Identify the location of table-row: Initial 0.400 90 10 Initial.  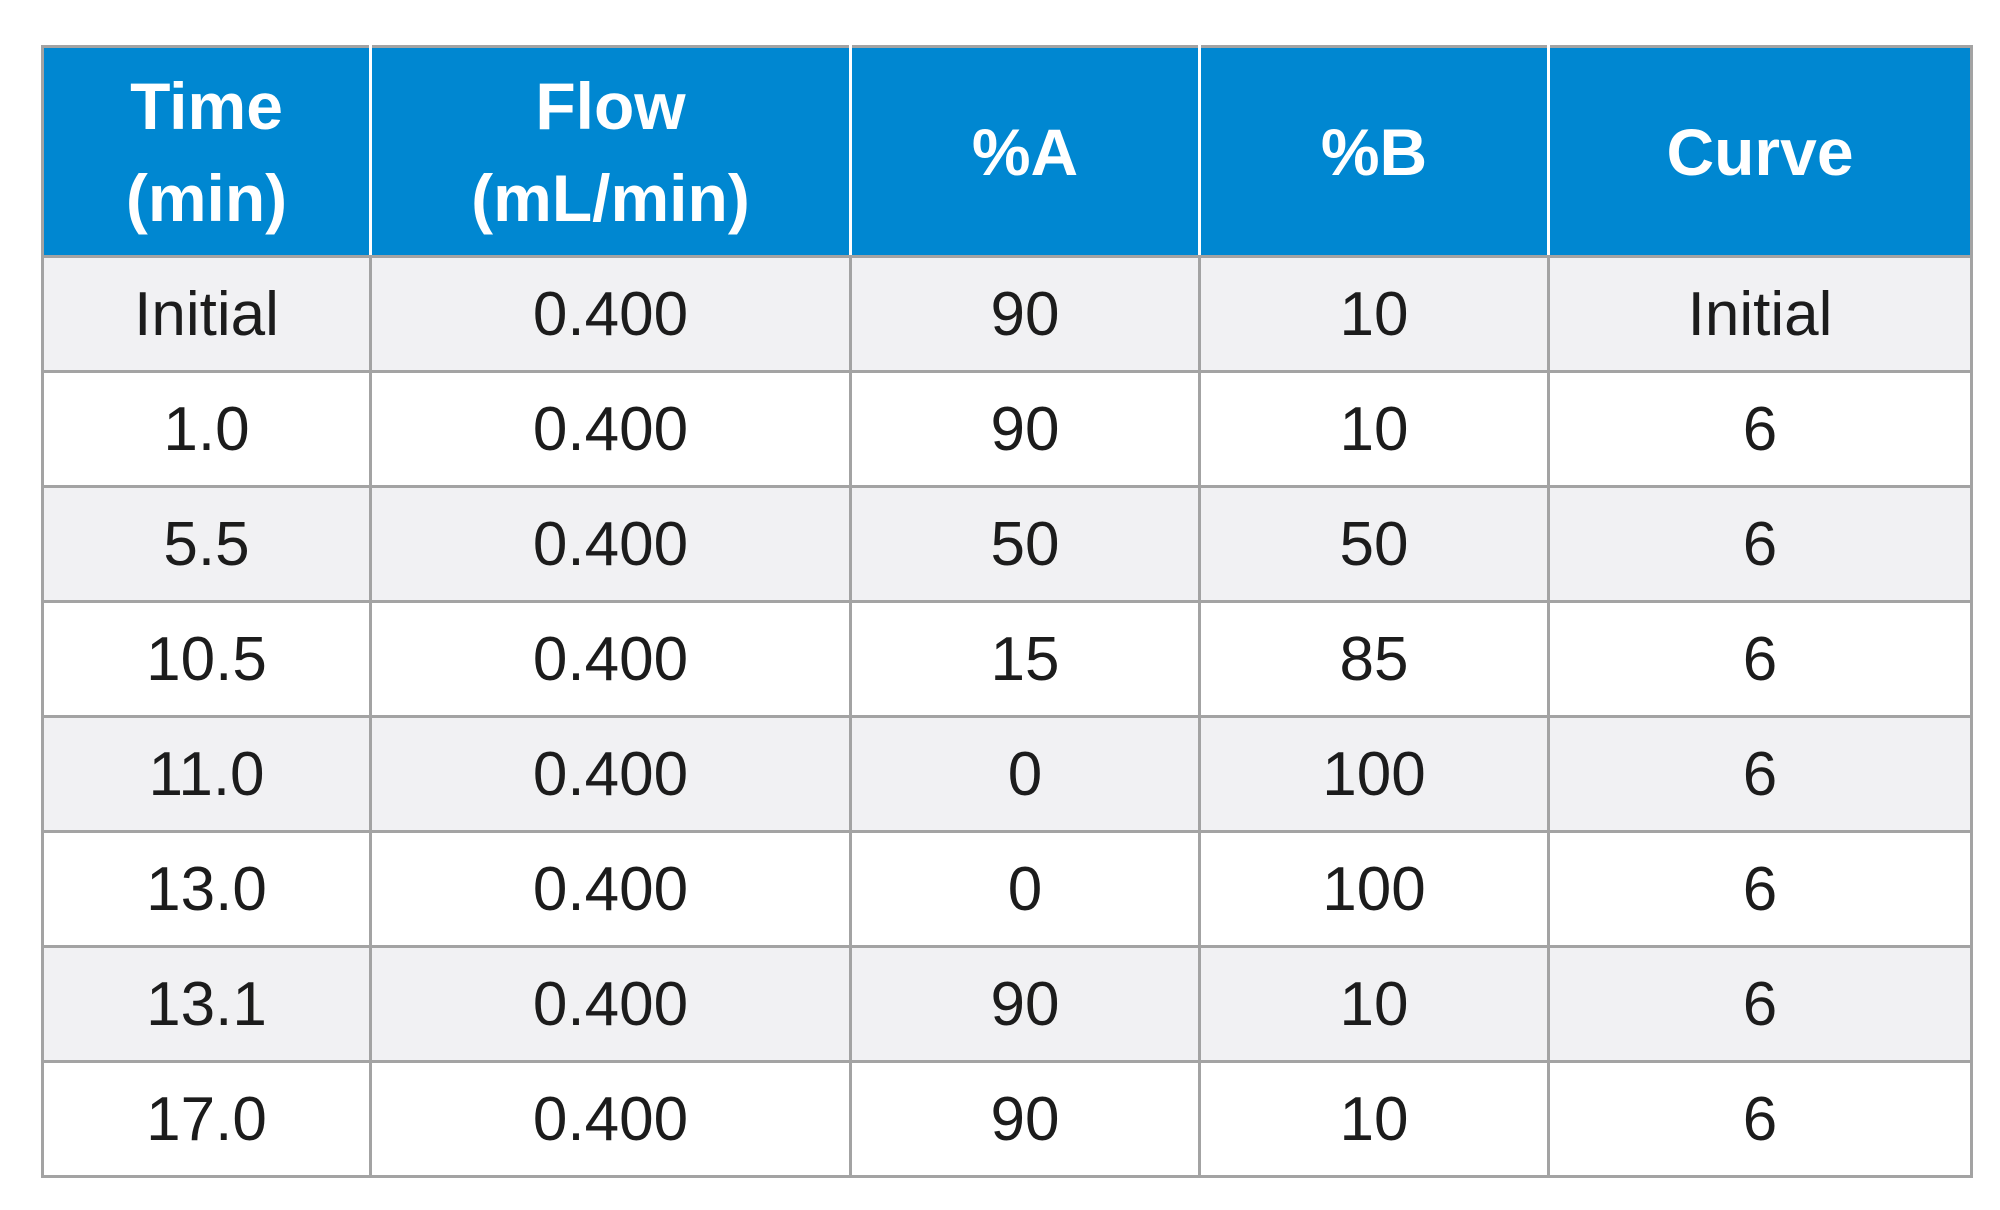
(1007, 314).